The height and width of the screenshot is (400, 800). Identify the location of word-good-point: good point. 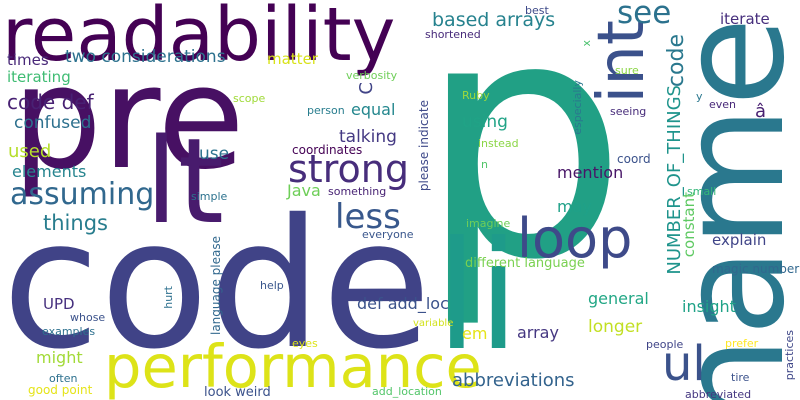
(60, 390).